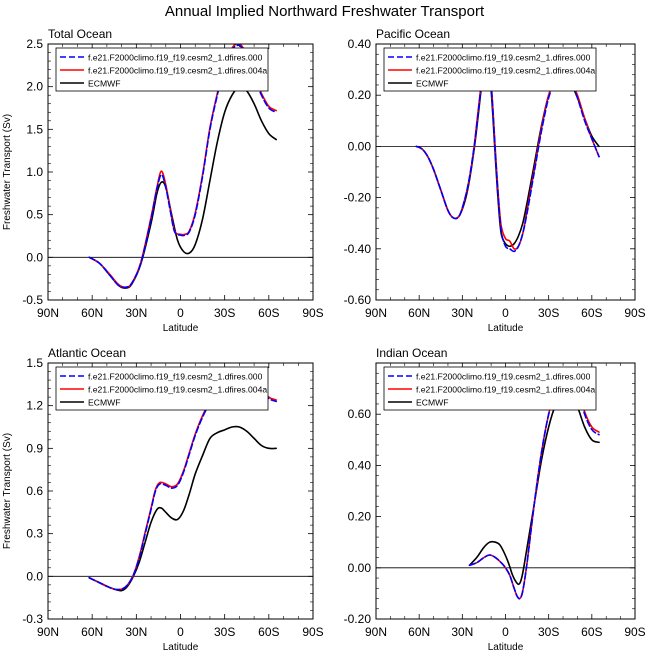  Describe the element at coordinates (34, 534) in the screenshot. I see `y-tick-label: 0.3` at that location.